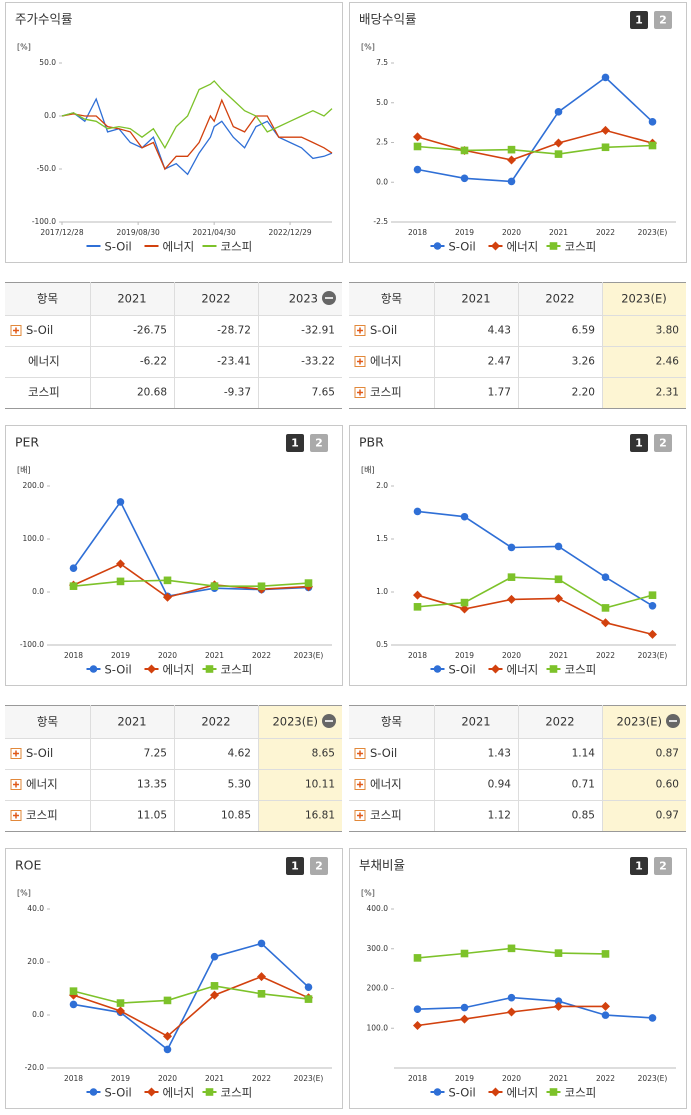 Image resolution: width=691 pixels, height=1115 pixels. I want to click on expand-icon-plus, so click(16, 753).